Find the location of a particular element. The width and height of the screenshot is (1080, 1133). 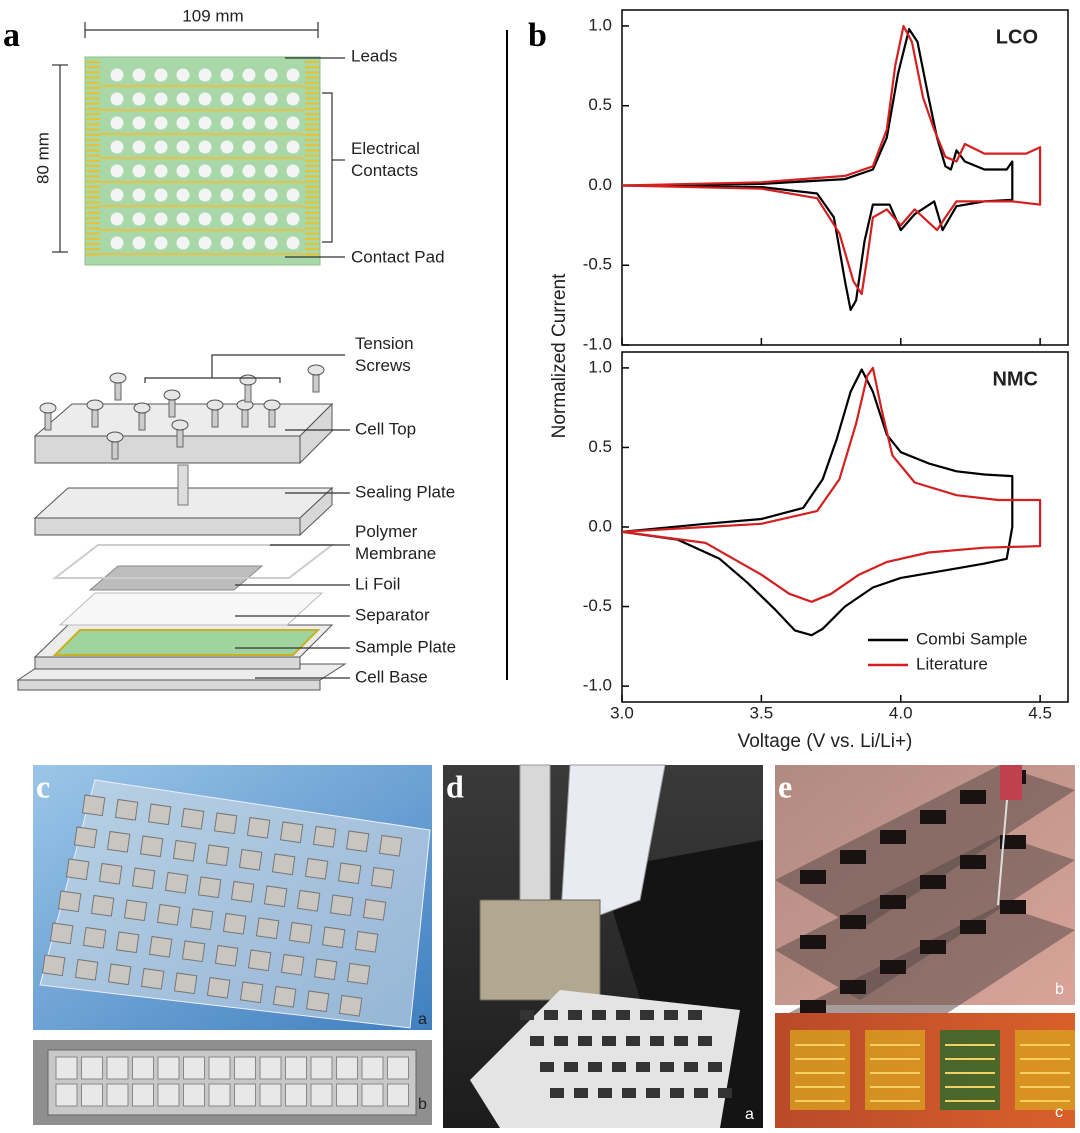

chart-label: LCO is located at coordinates (1017, 37).